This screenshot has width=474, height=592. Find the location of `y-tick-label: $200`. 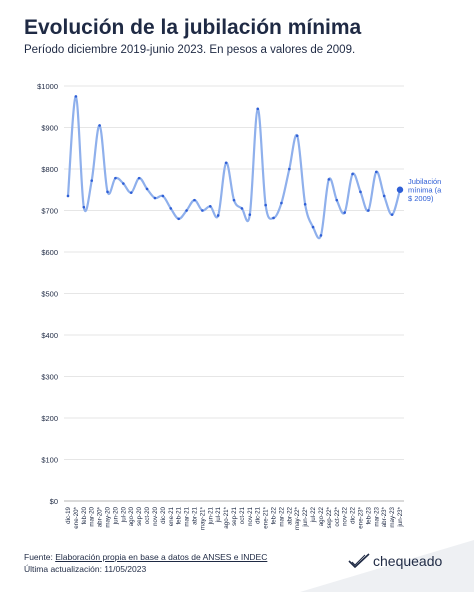

y-tick-label: $200 is located at coordinates (49, 418).